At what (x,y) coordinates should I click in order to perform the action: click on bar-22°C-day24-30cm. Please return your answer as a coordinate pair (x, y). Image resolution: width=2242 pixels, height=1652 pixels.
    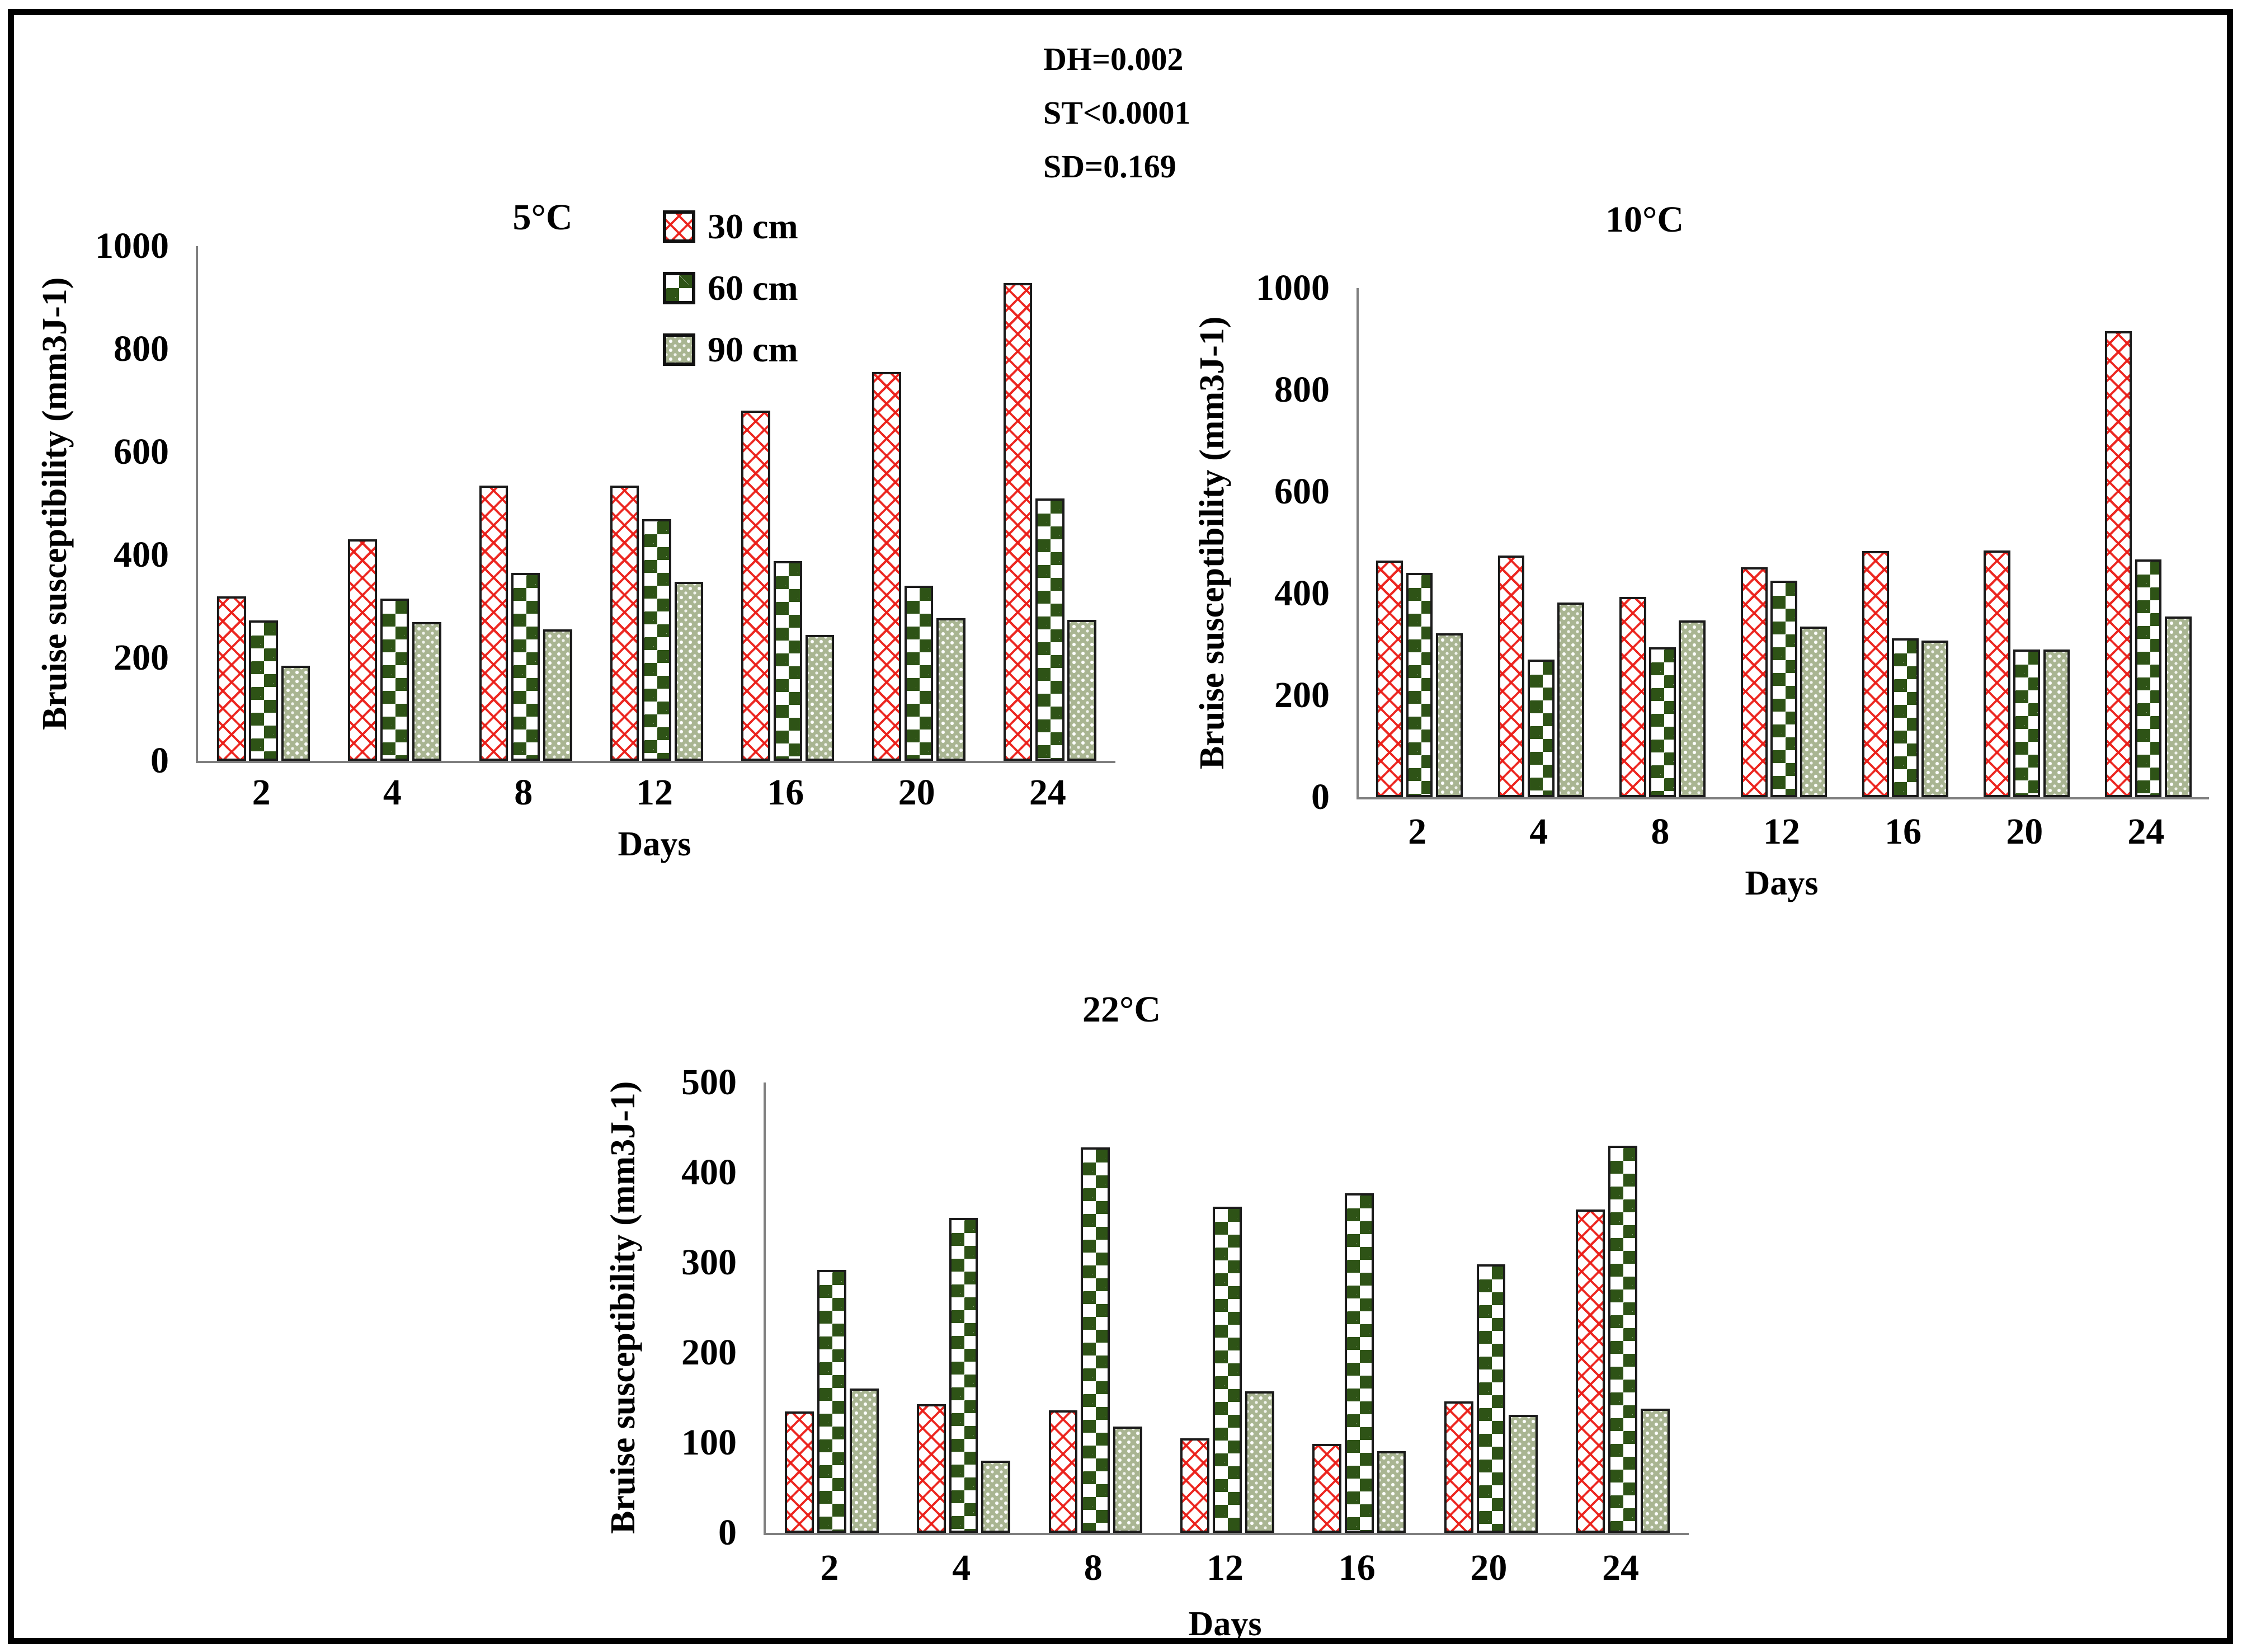
    Looking at the image, I should click on (1590, 1371).